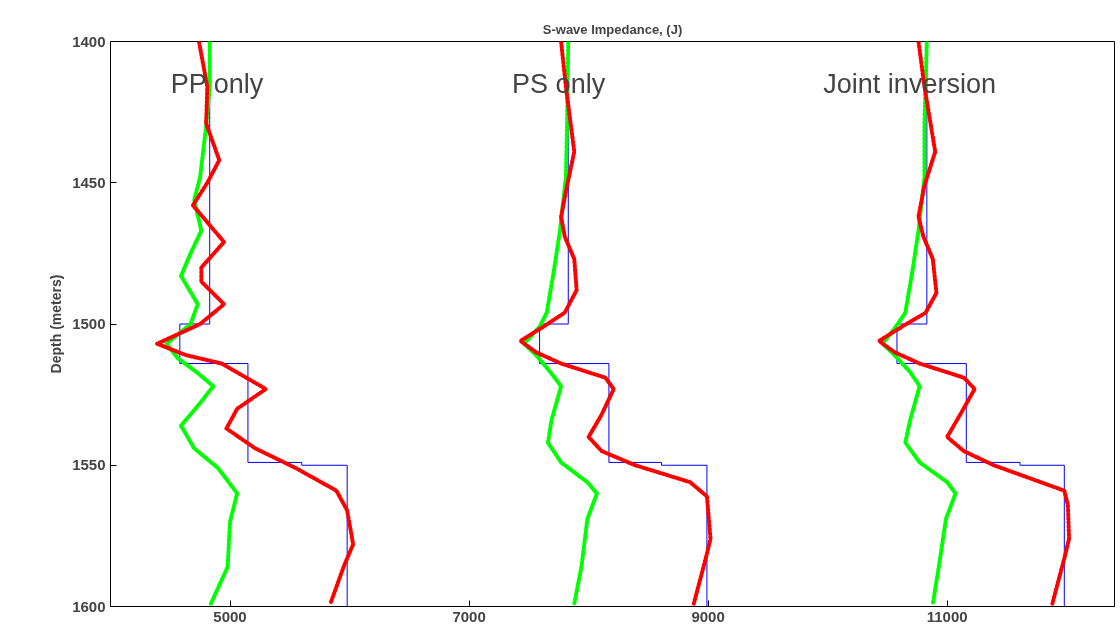 This screenshot has width=1120, height=635. Describe the element at coordinates (89, 465) in the screenshot. I see `y-tick-label: 1550` at that location.